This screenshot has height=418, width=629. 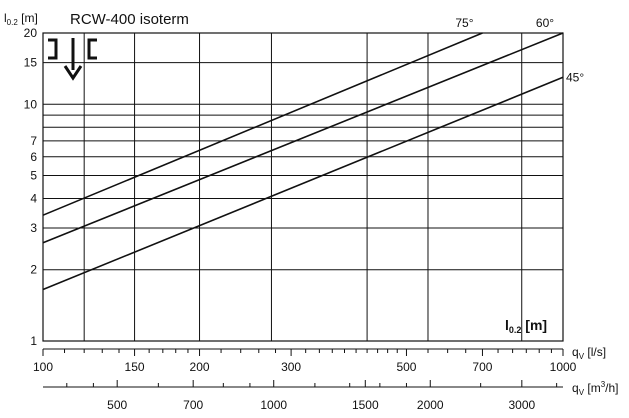 What do you see at coordinates (72, 59) in the screenshot?
I see `throw-pattern-icon` at bounding box center [72, 59].